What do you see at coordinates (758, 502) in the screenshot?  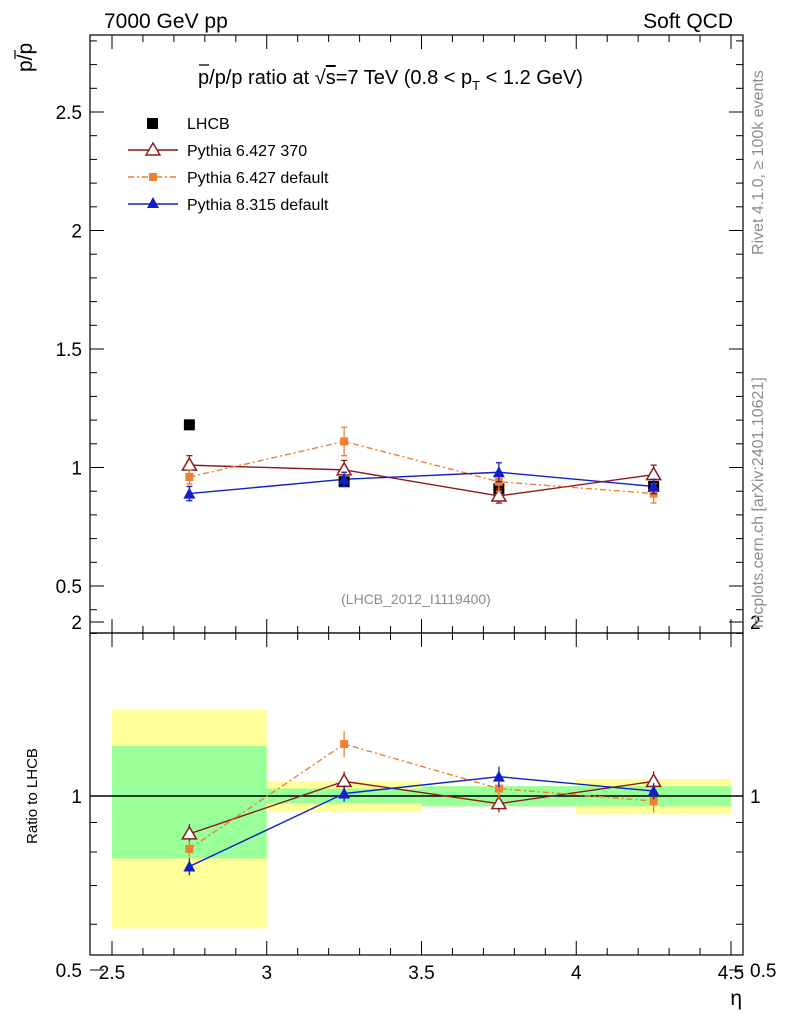 I see `site-info: mcplots.cern.ch [arXiv:2401.10621]` at bounding box center [758, 502].